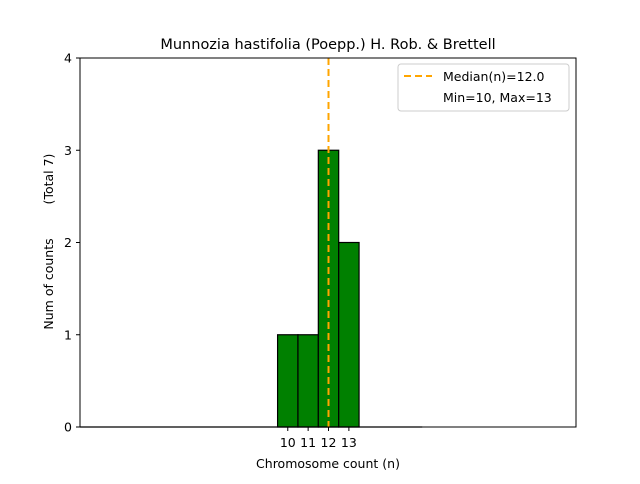 This screenshot has width=640, height=484. Describe the element at coordinates (288, 442) in the screenshot. I see `x-tick-label: 10` at that location.